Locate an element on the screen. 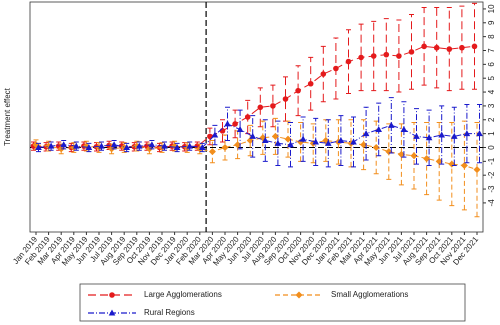  y-tick-label: -4 is located at coordinates (491, 203).